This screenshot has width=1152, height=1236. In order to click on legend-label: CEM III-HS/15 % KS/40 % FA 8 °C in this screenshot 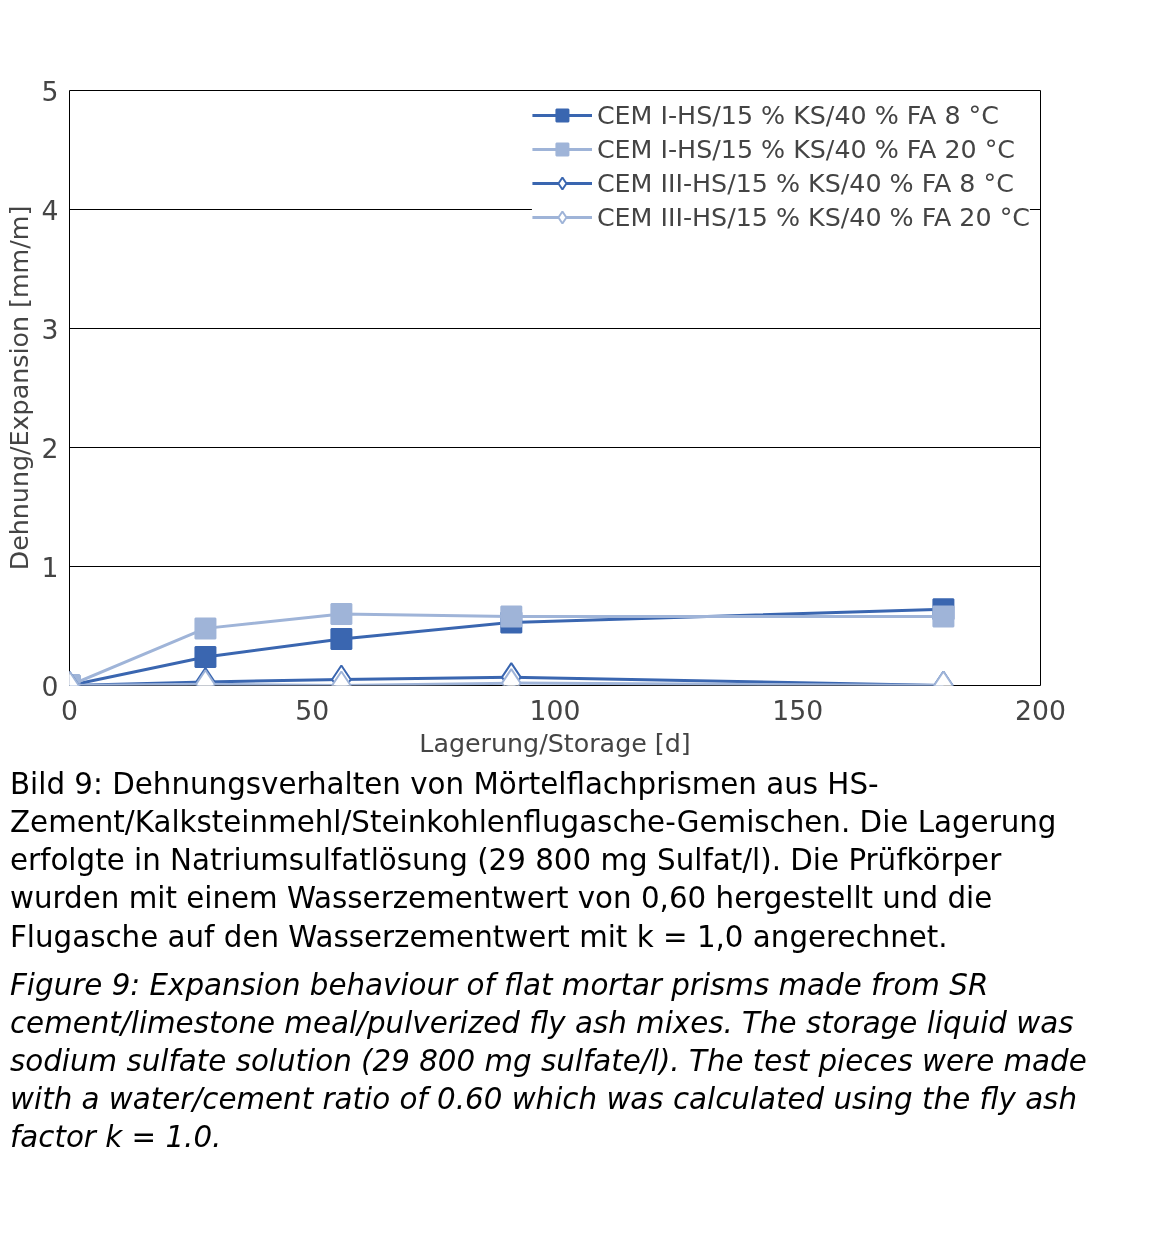, I will do `click(805, 183)`.